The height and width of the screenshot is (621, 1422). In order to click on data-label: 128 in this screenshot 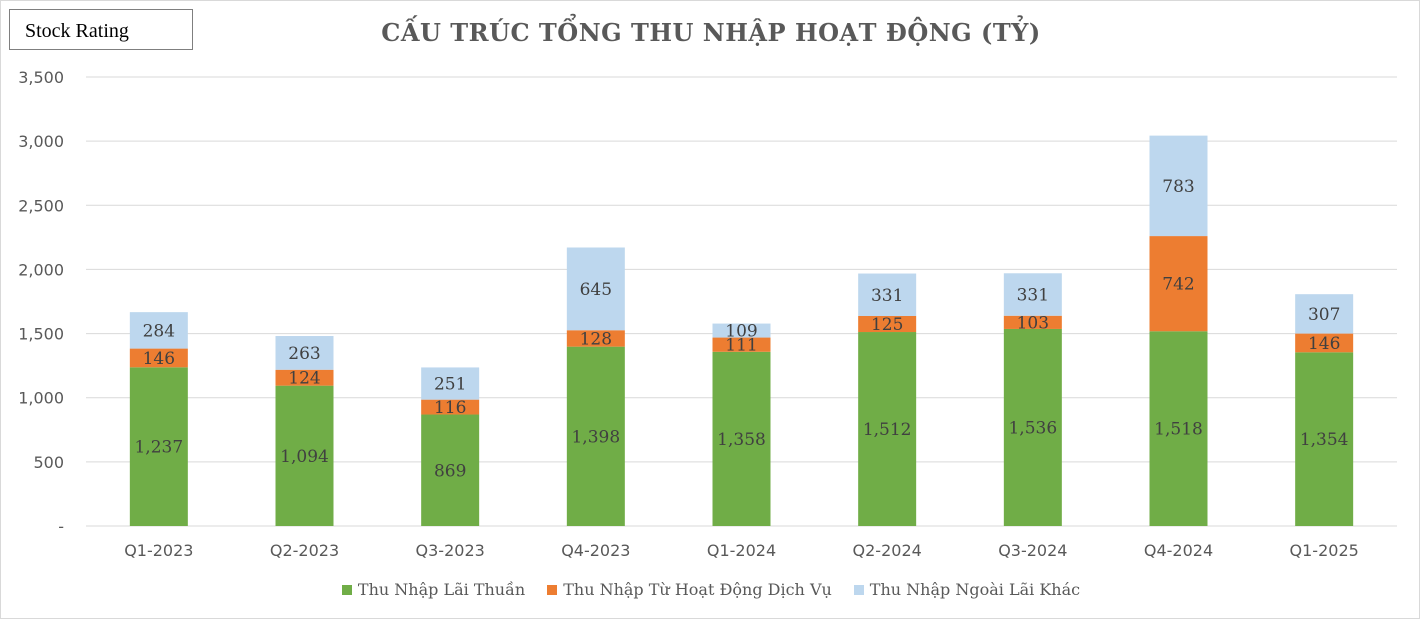, I will do `click(596, 339)`.